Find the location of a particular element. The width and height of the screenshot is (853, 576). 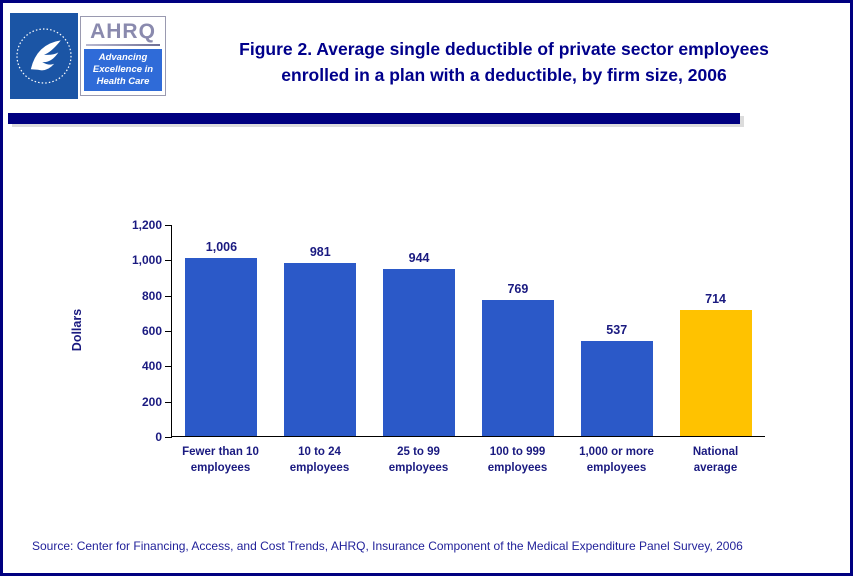

ahrq-tagline-line: Advancing is located at coordinates (123, 57).